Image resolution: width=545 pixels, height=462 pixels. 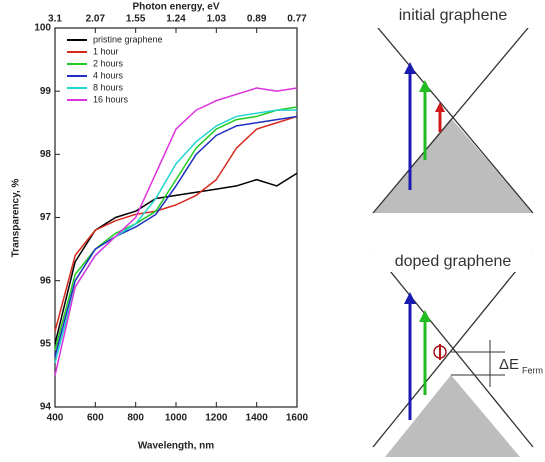 I want to click on y-tick-label: 95, so click(x=46, y=343).